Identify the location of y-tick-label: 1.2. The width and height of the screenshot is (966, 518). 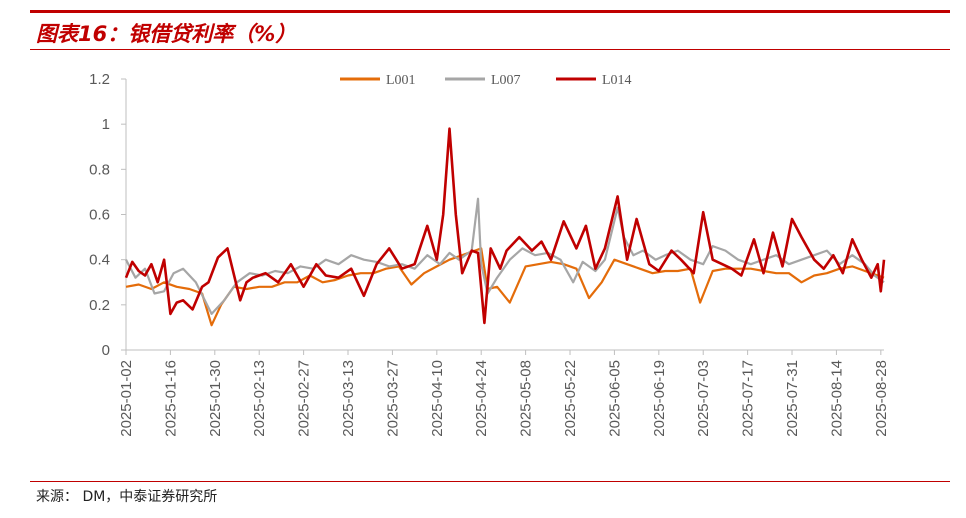
(99, 79).